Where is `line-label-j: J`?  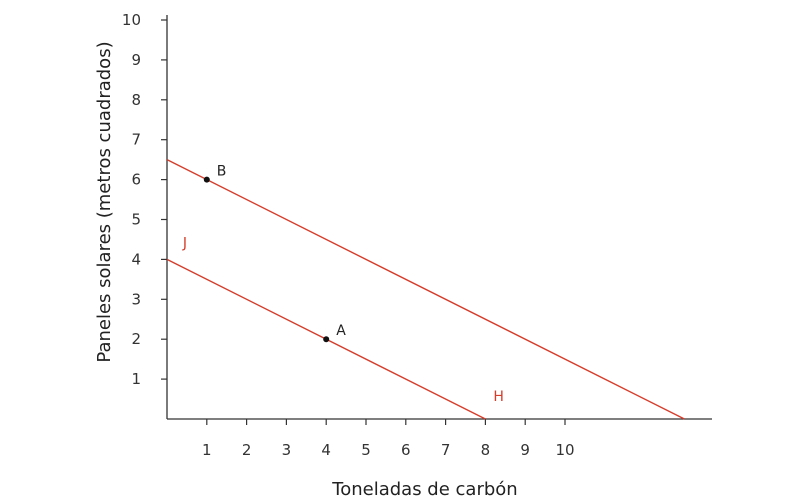
line-label-j: J is located at coordinates (184, 243).